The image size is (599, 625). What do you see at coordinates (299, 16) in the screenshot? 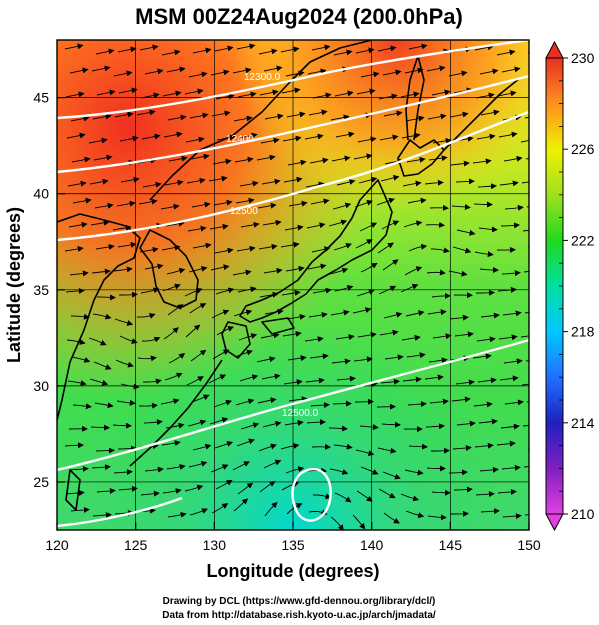
I see `map-title: MSM 00Z24Aug2024 (200.0hPa)` at bounding box center [299, 16].